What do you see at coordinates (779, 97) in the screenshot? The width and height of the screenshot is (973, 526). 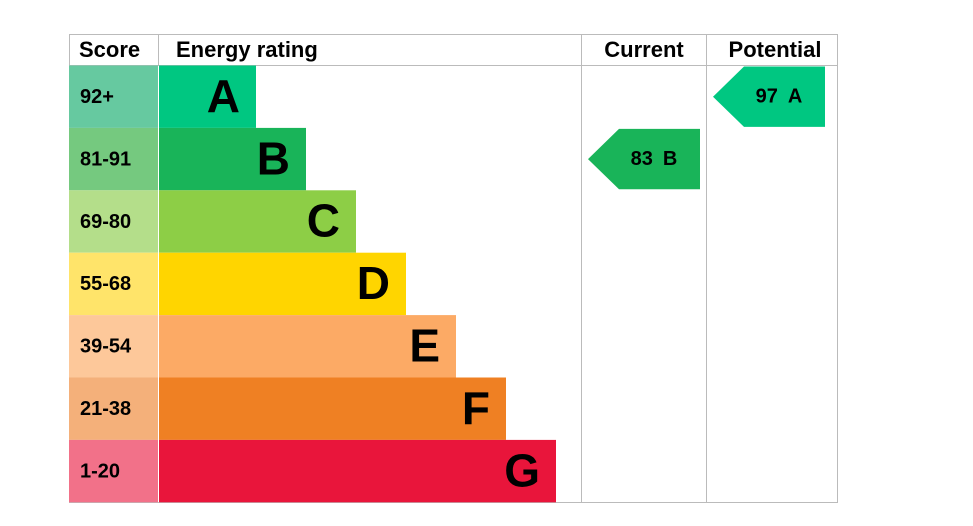 I see `potential-label: 97 A` at bounding box center [779, 97].